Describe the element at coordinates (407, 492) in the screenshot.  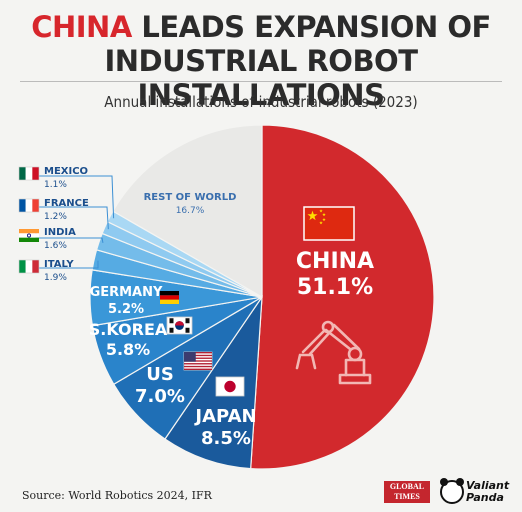
I see `global-times-logo: GLOBAL TIMES` at that location.